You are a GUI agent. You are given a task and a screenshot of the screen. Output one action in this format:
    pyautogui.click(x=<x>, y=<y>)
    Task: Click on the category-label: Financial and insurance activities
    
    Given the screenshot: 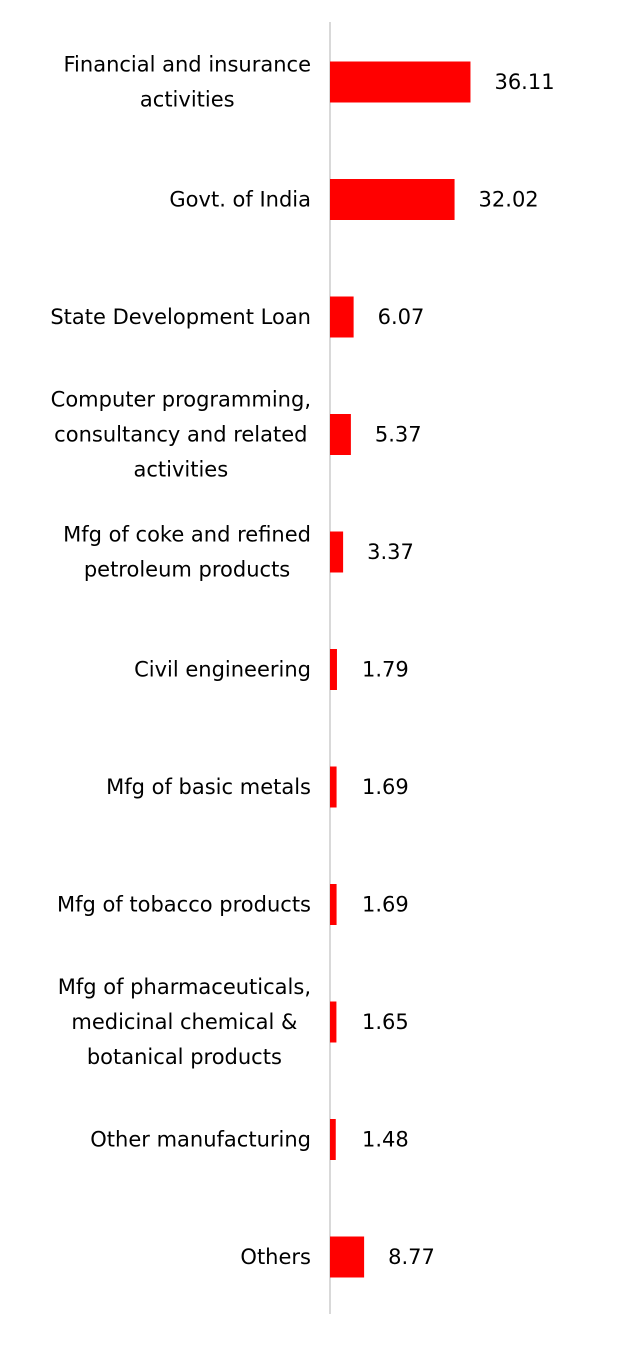 What is the action you would take?
    pyautogui.click(x=188, y=82)
    